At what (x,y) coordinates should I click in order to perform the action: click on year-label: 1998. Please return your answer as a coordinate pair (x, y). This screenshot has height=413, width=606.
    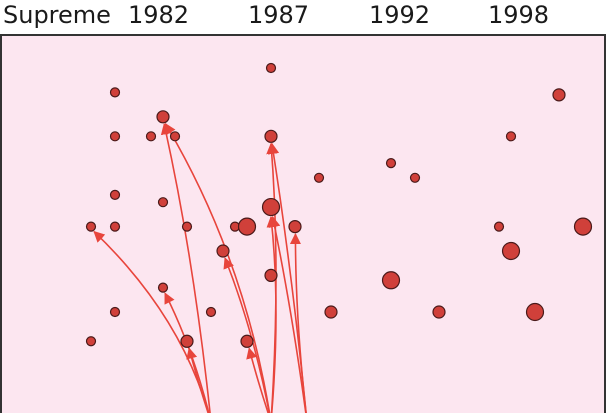
    Looking at the image, I should click on (519, 15).